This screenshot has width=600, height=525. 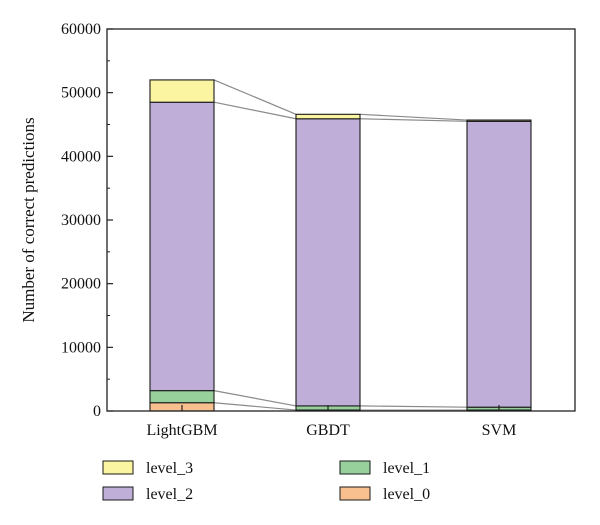 I want to click on y-tick-label: 40000, so click(x=81, y=156).